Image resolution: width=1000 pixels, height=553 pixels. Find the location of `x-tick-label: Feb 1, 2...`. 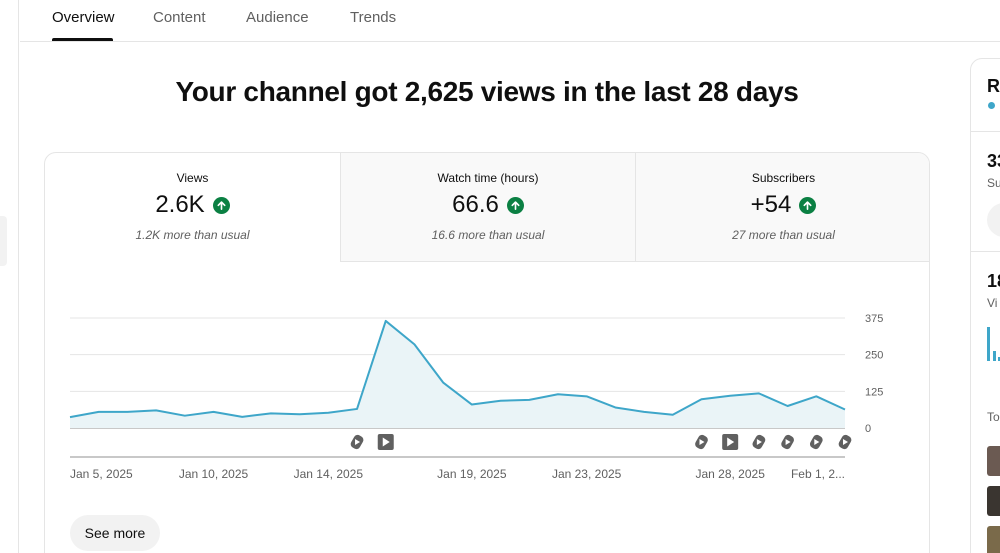

x-tick-label: Feb 1, 2... is located at coordinates (818, 474).